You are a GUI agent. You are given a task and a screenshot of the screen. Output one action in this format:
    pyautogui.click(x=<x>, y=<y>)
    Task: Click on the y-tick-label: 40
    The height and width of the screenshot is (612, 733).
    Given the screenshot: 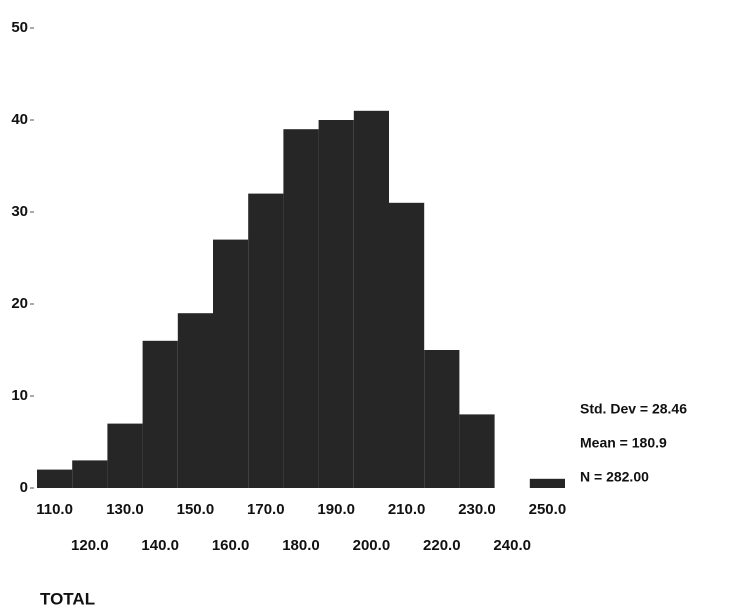 What is the action you would take?
    pyautogui.click(x=19, y=119)
    